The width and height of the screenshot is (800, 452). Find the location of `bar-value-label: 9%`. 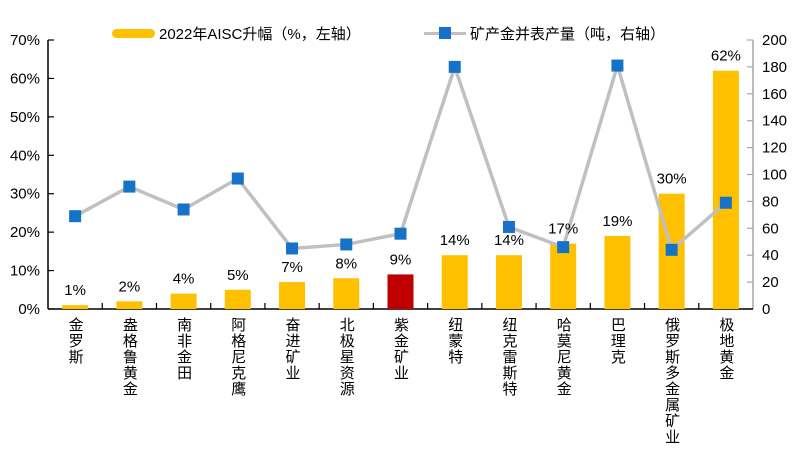

bar-value-label: 9% is located at coordinates (401, 259).